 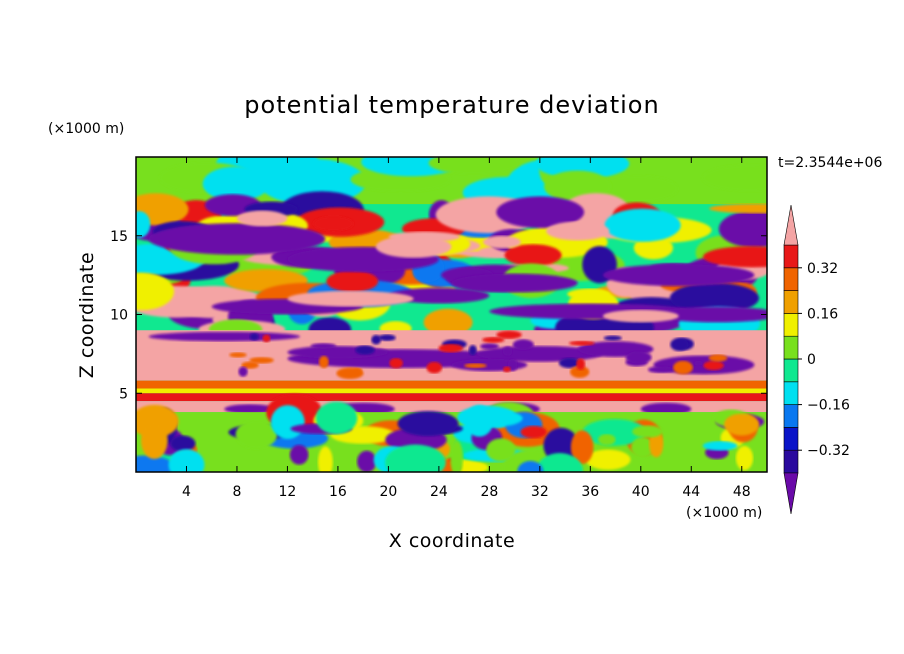 I want to click on x-tick-label: 48, so click(x=742, y=492).